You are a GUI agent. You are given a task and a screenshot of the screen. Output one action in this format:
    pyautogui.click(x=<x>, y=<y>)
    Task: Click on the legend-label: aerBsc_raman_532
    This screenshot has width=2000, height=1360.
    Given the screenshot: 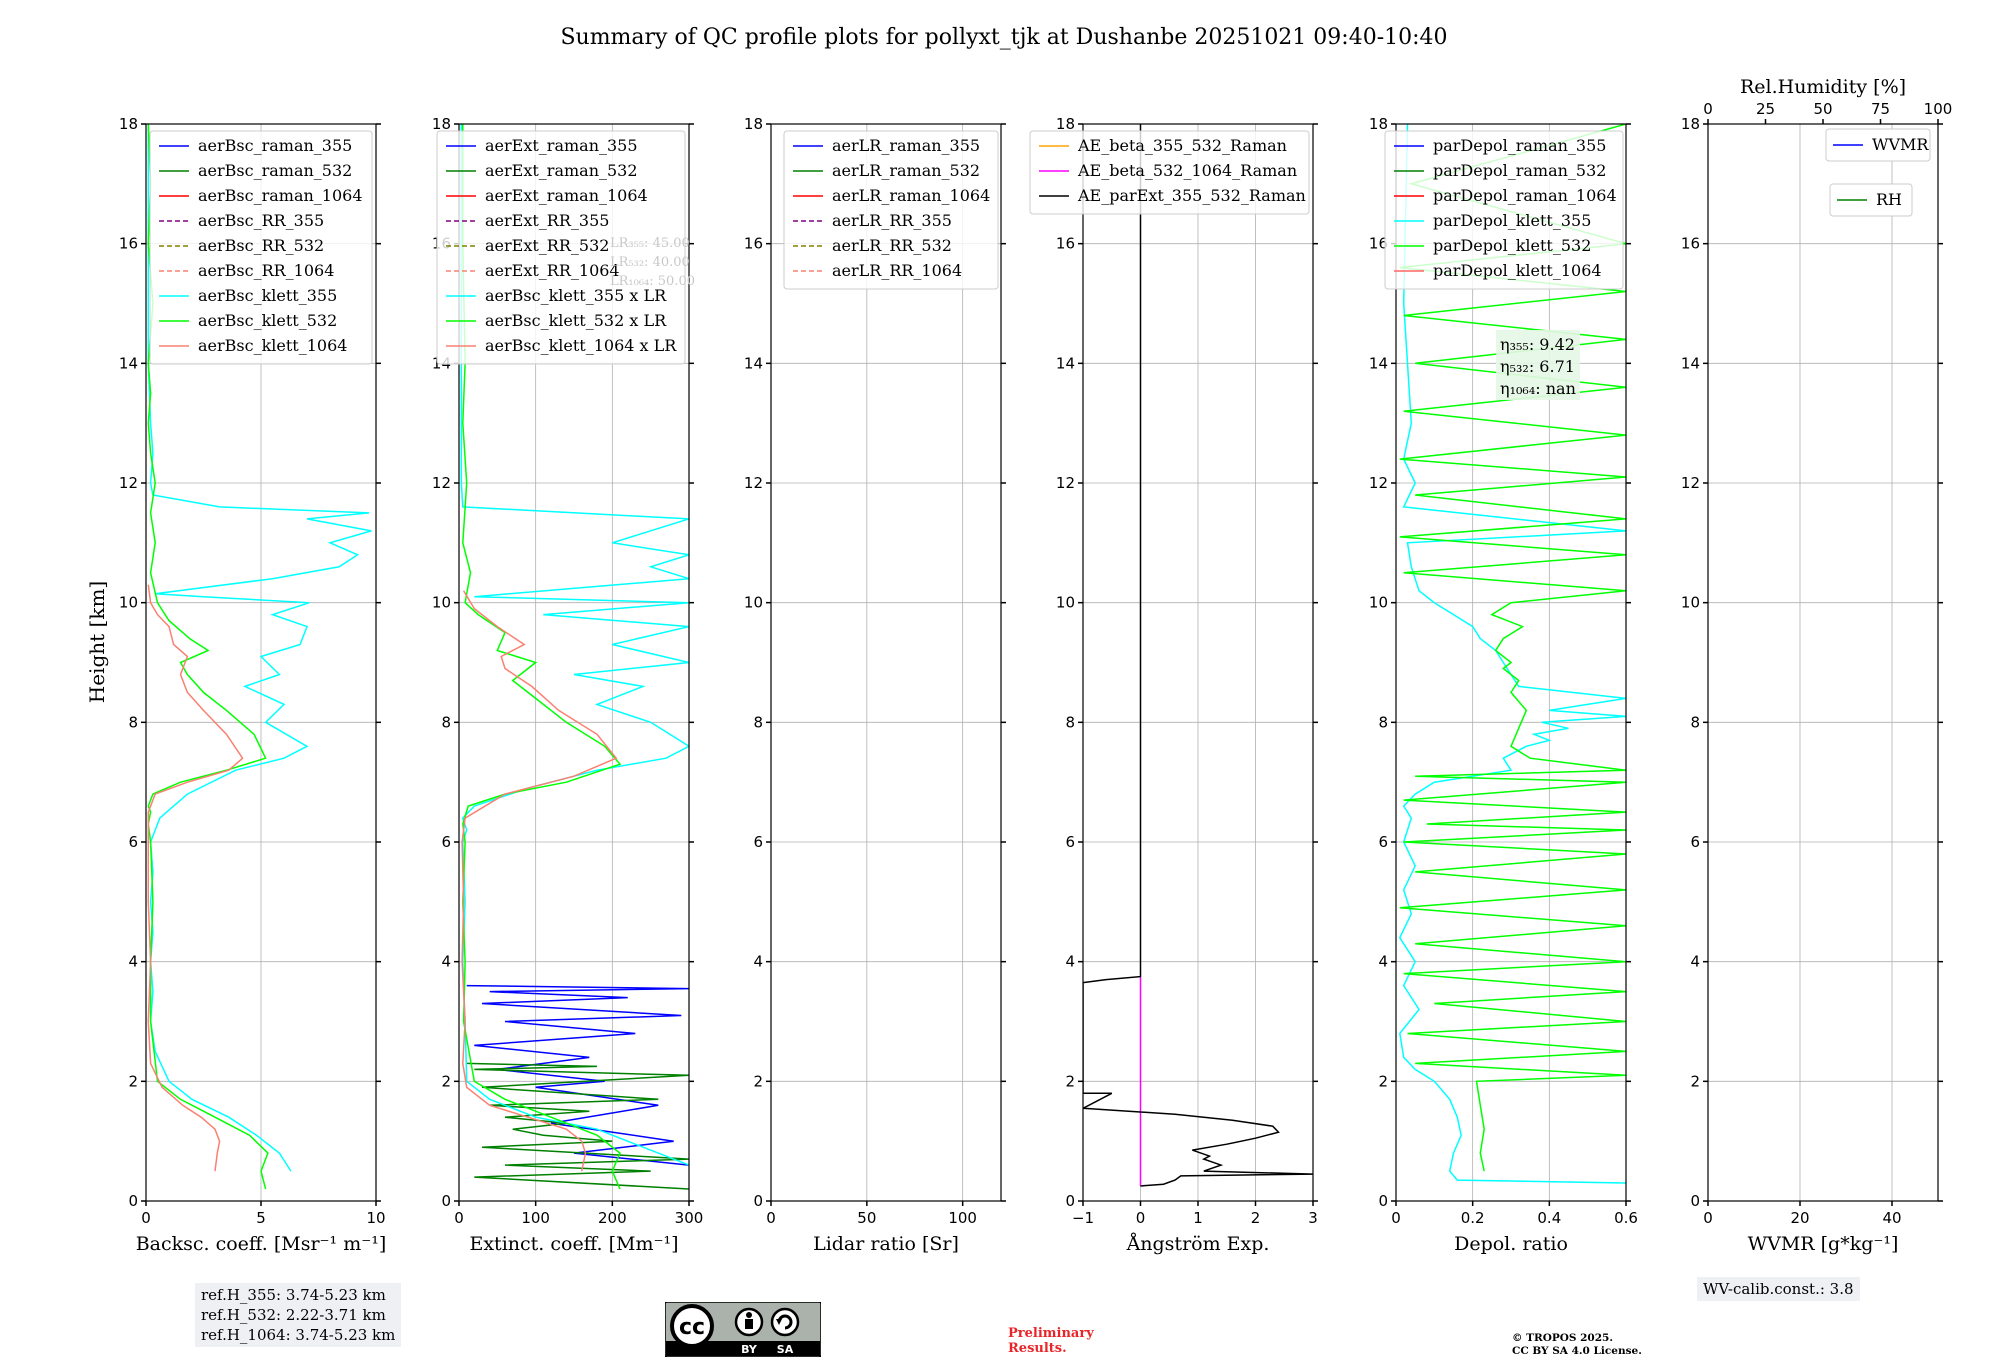 What is the action you would take?
    pyautogui.click(x=275, y=170)
    